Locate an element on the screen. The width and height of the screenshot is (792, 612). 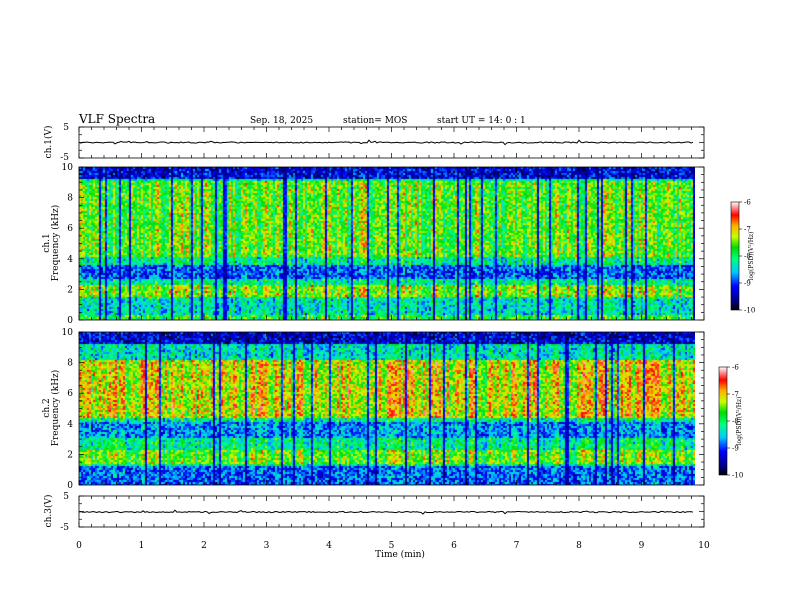
station-label: station= MOS is located at coordinates (375, 121).